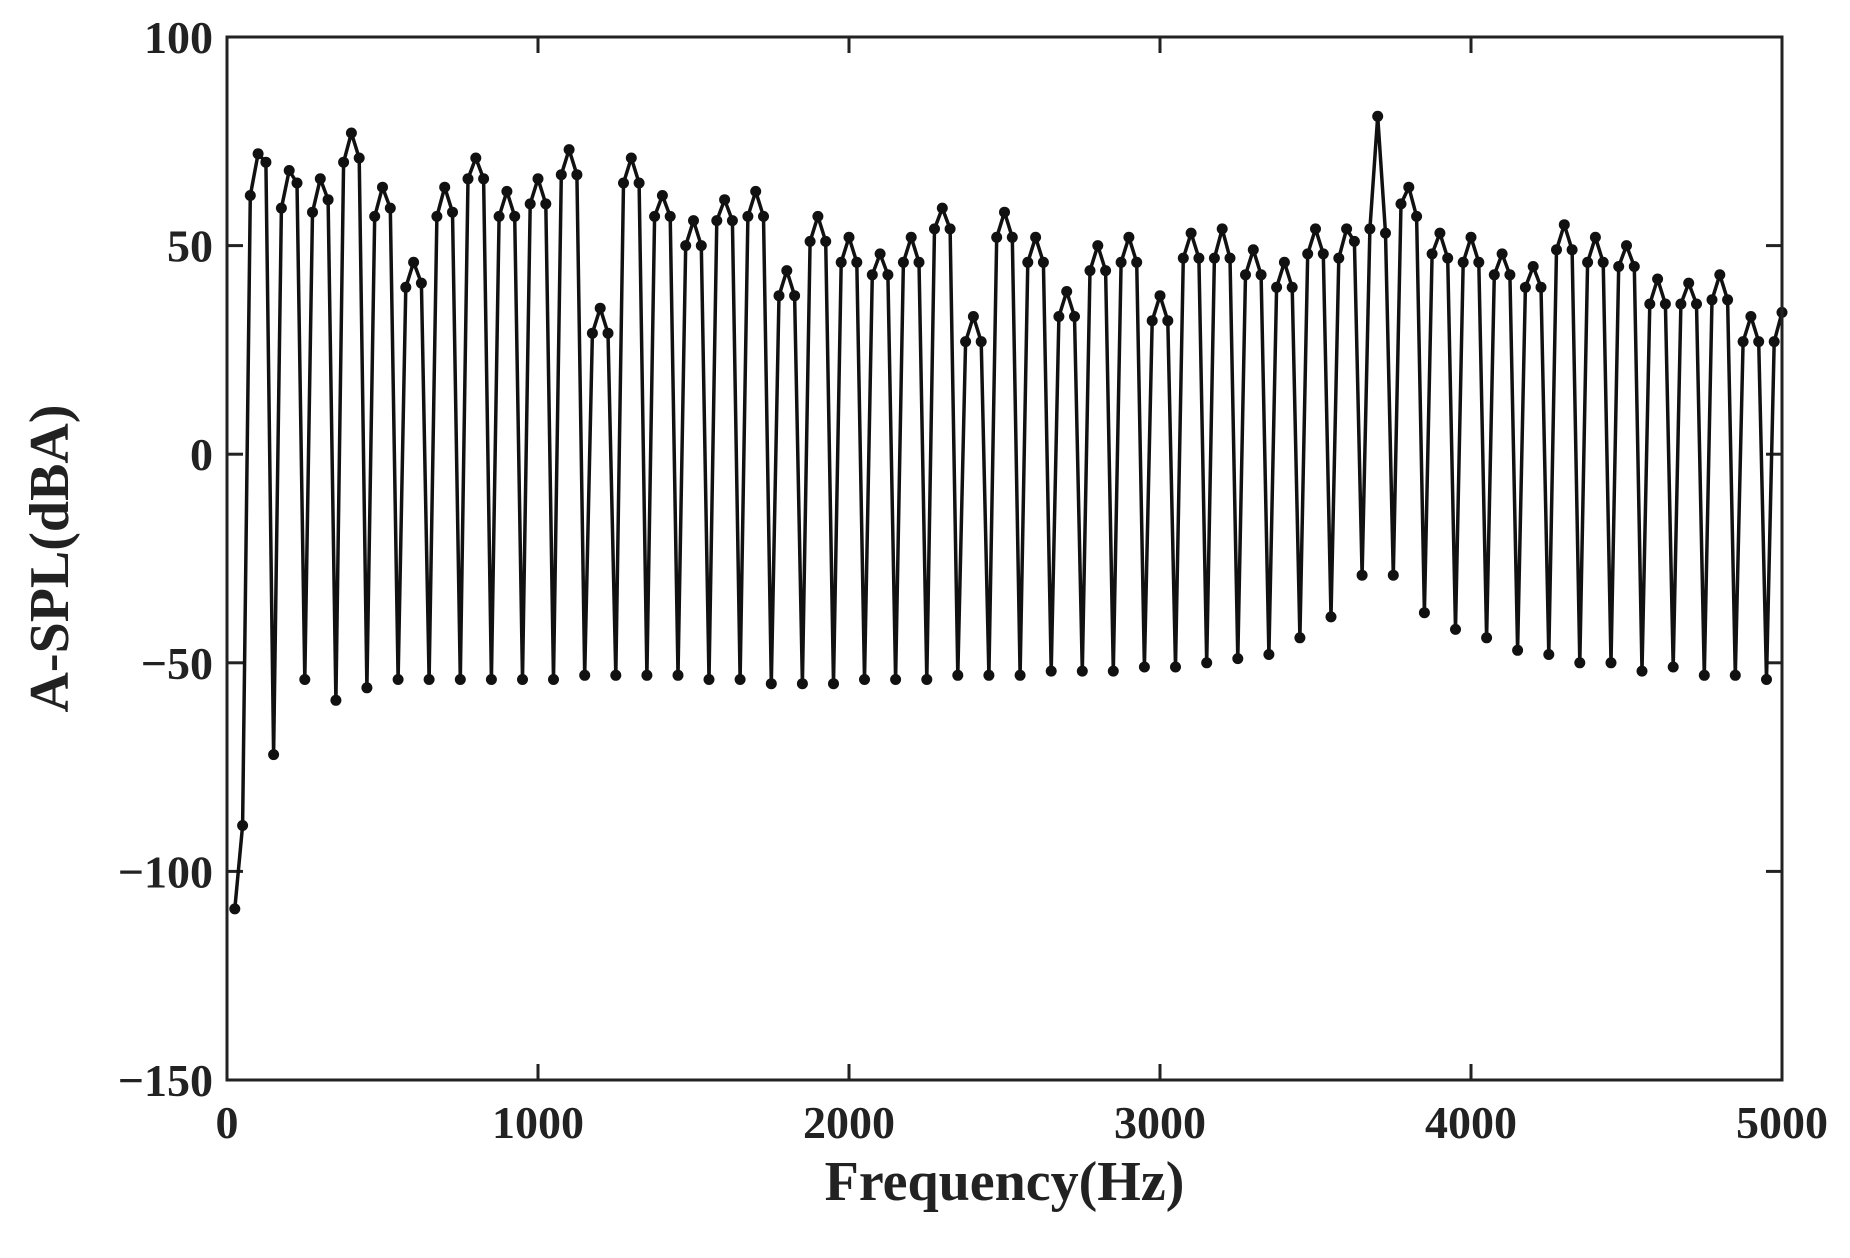 The height and width of the screenshot is (1258, 1850). I want to click on x-tick-label: 5000, so click(1782, 1122).